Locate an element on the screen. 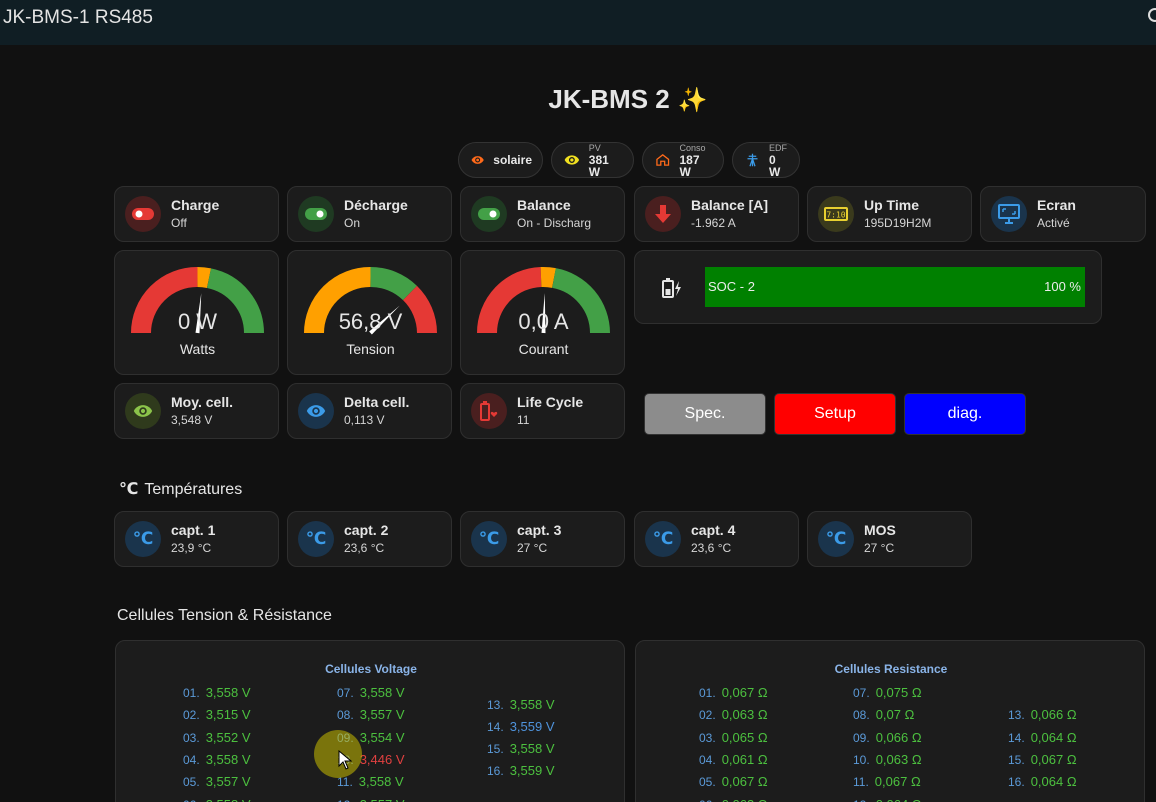 The width and height of the screenshot is (1156, 802). cell-resistance-13: 13. 0,066 Ω is located at coordinates (1042, 714).